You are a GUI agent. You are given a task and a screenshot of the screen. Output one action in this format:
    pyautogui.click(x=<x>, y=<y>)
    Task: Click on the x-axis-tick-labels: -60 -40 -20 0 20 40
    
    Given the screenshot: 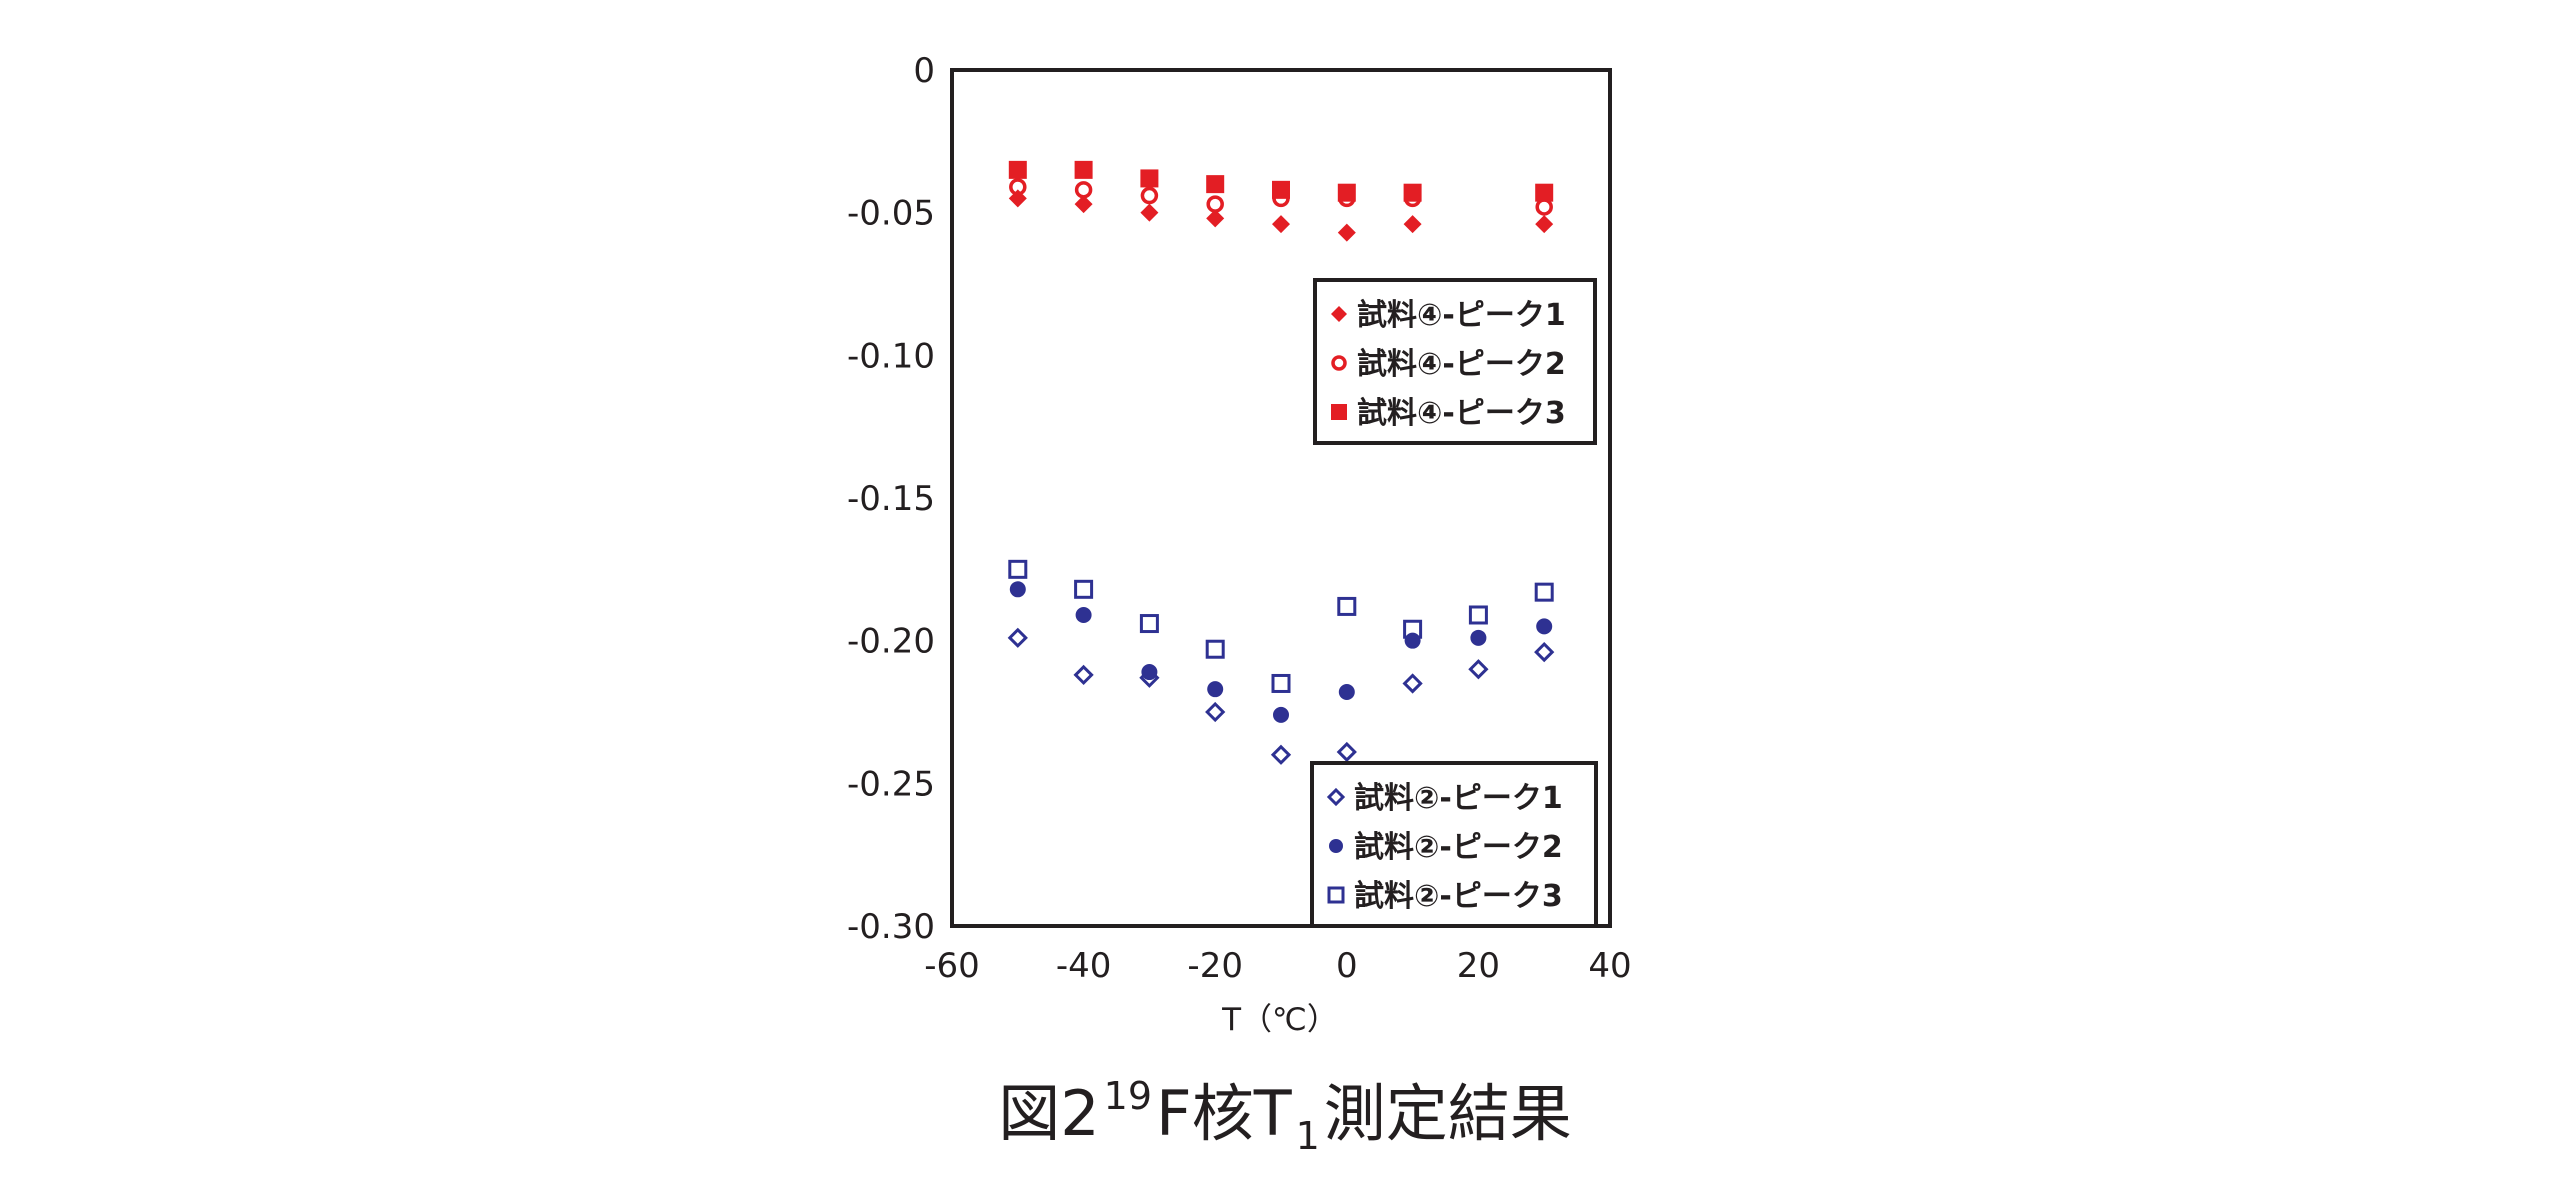 What is the action you would take?
    pyautogui.click(x=1277, y=966)
    